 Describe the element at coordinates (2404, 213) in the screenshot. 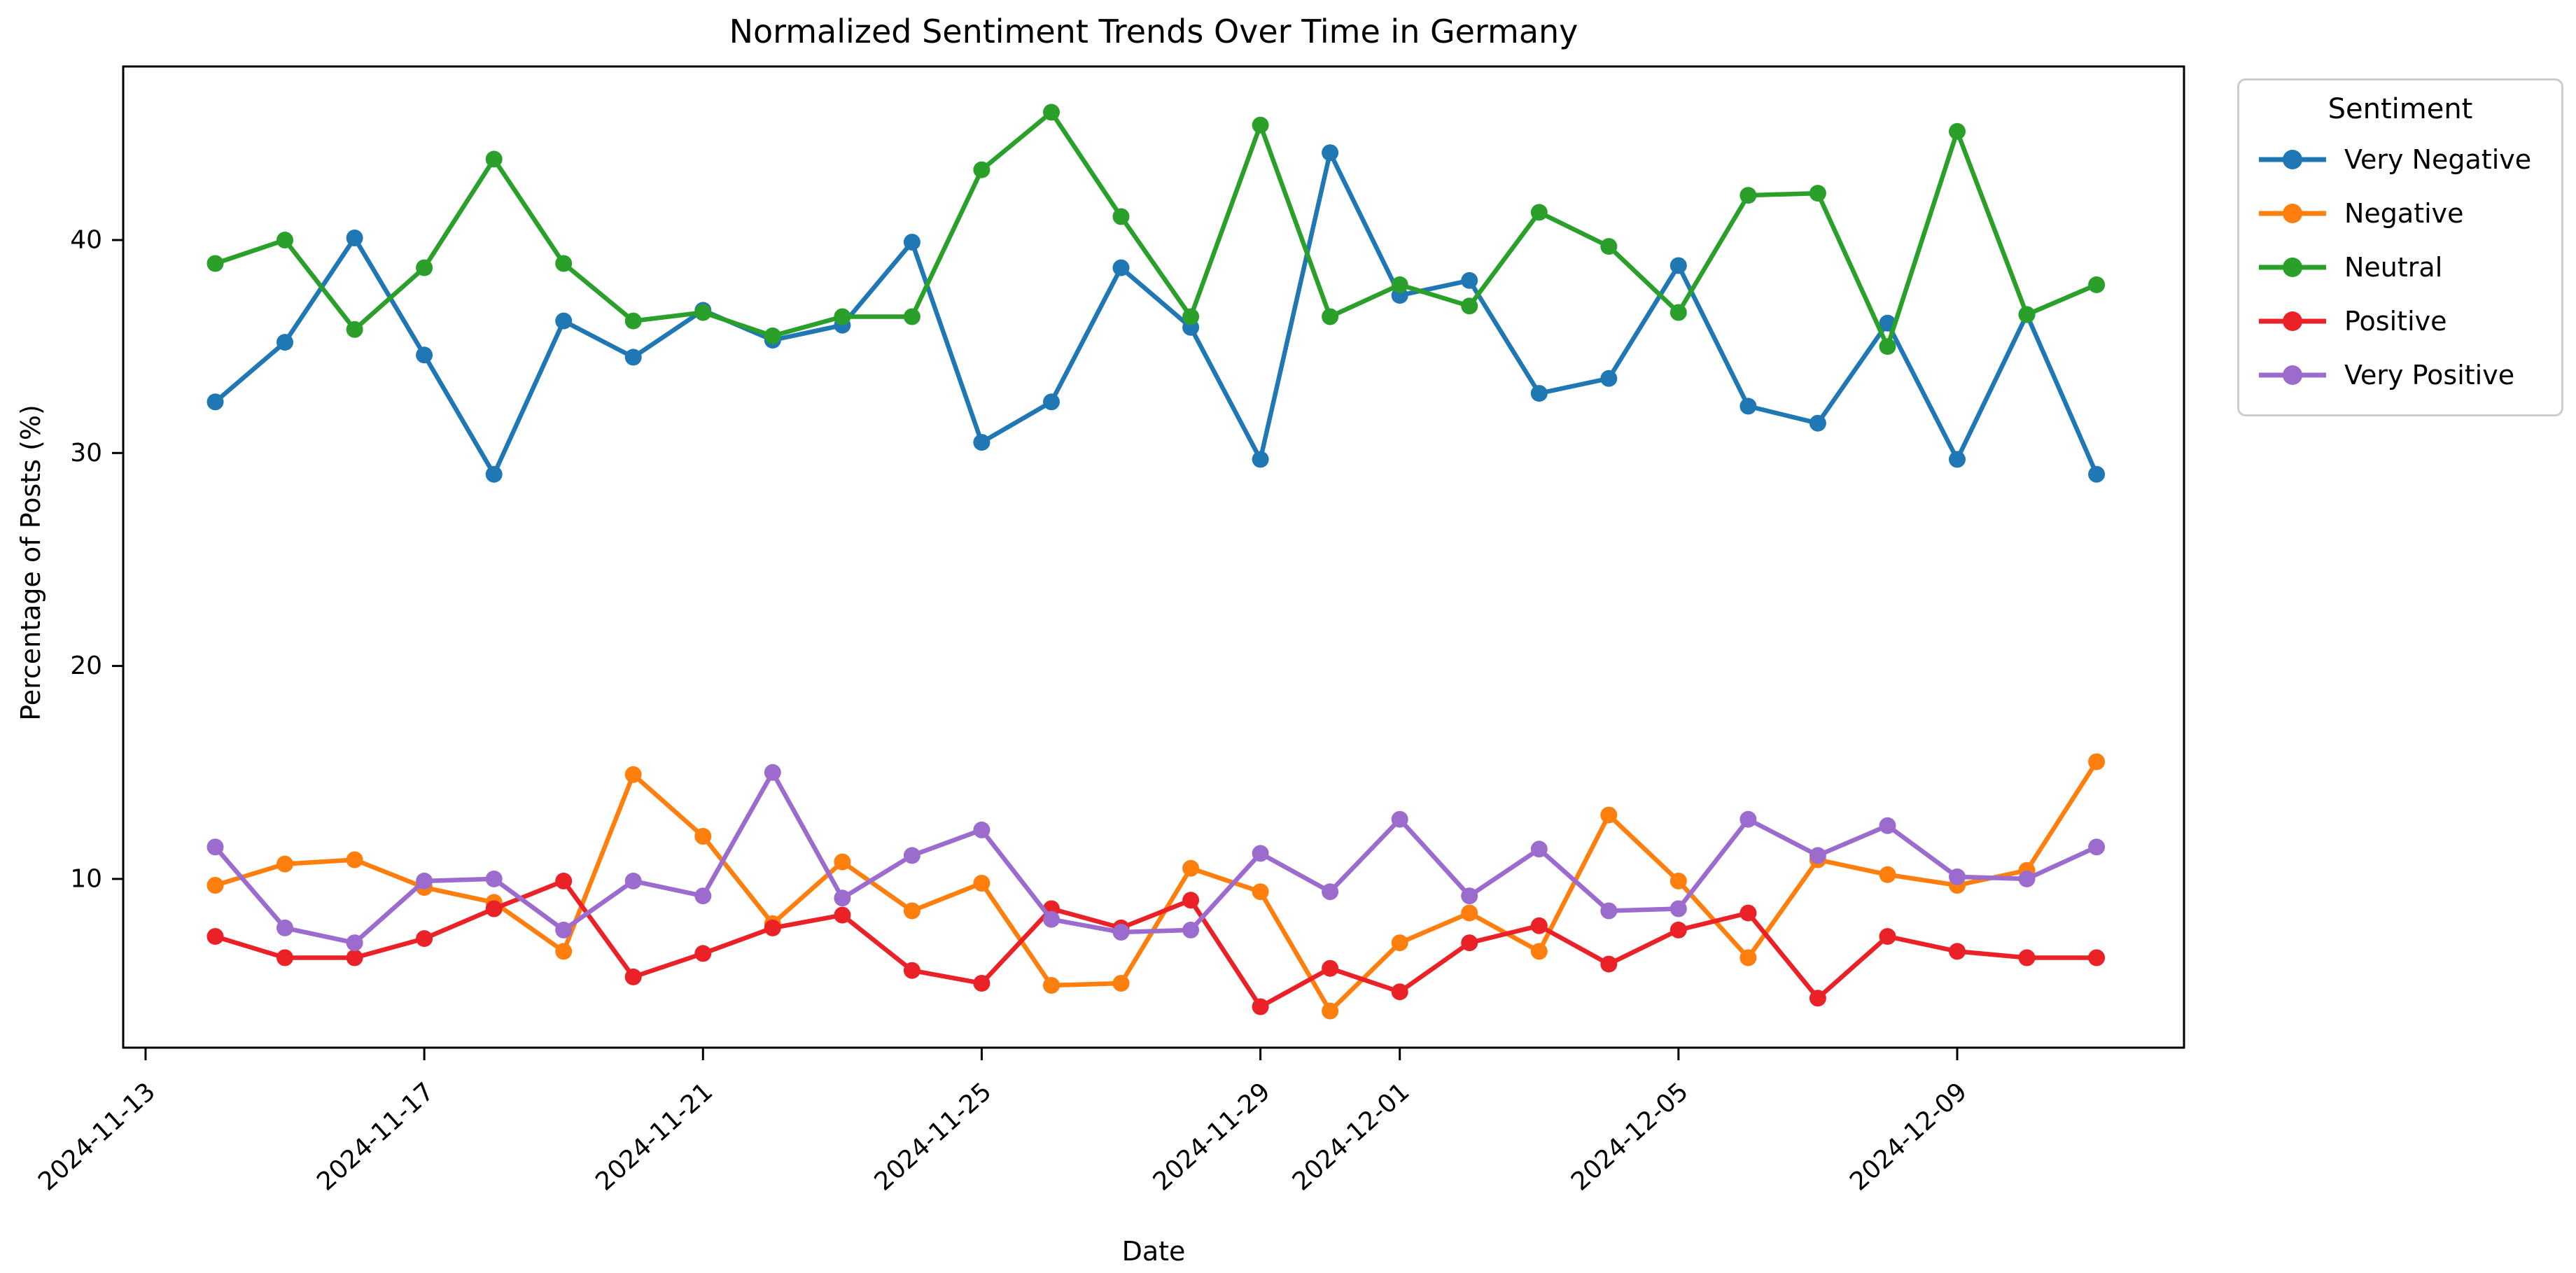

I see `legend-item-label: Negative` at that location.